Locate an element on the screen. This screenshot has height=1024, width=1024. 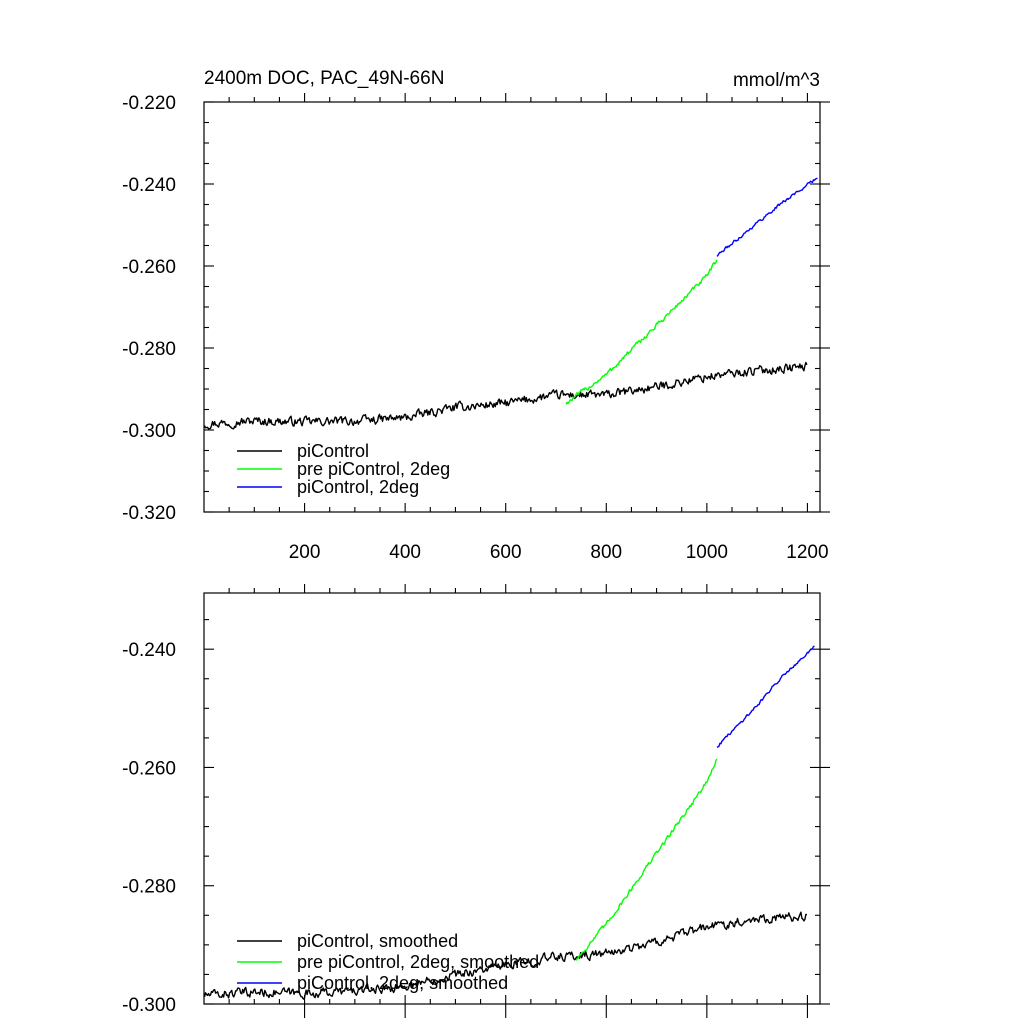
y-tick-label: -0.320 is located at coordinates (149, 513).